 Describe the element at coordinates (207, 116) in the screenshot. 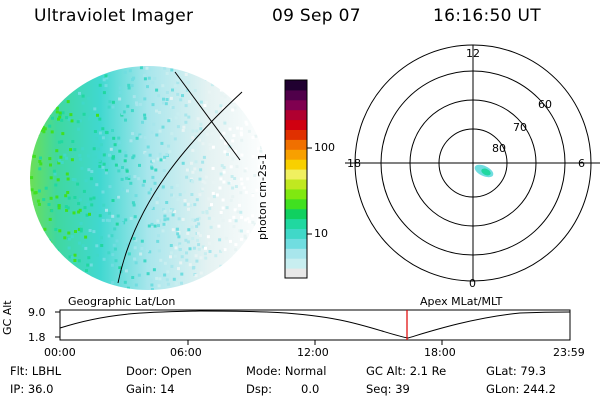

I see `terminator-line-upper` at that location.